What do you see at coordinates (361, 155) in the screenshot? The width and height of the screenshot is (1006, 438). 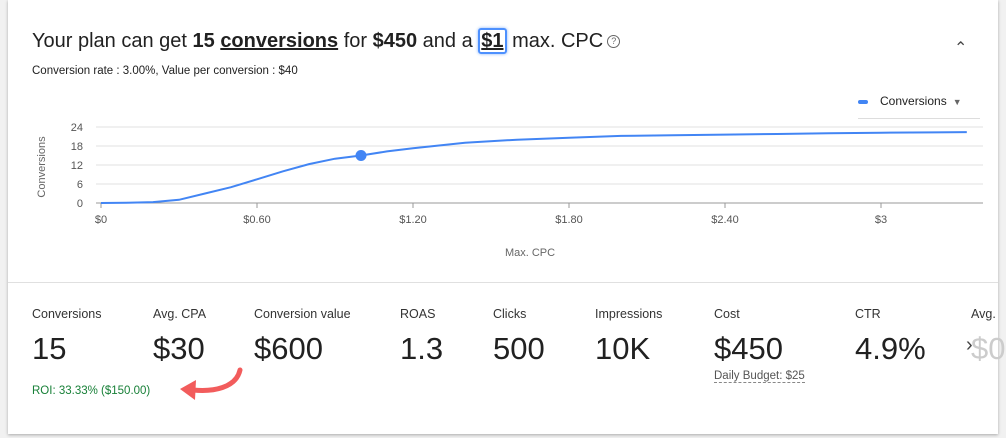 I see `selected-point` at bounding box center [361, 155].